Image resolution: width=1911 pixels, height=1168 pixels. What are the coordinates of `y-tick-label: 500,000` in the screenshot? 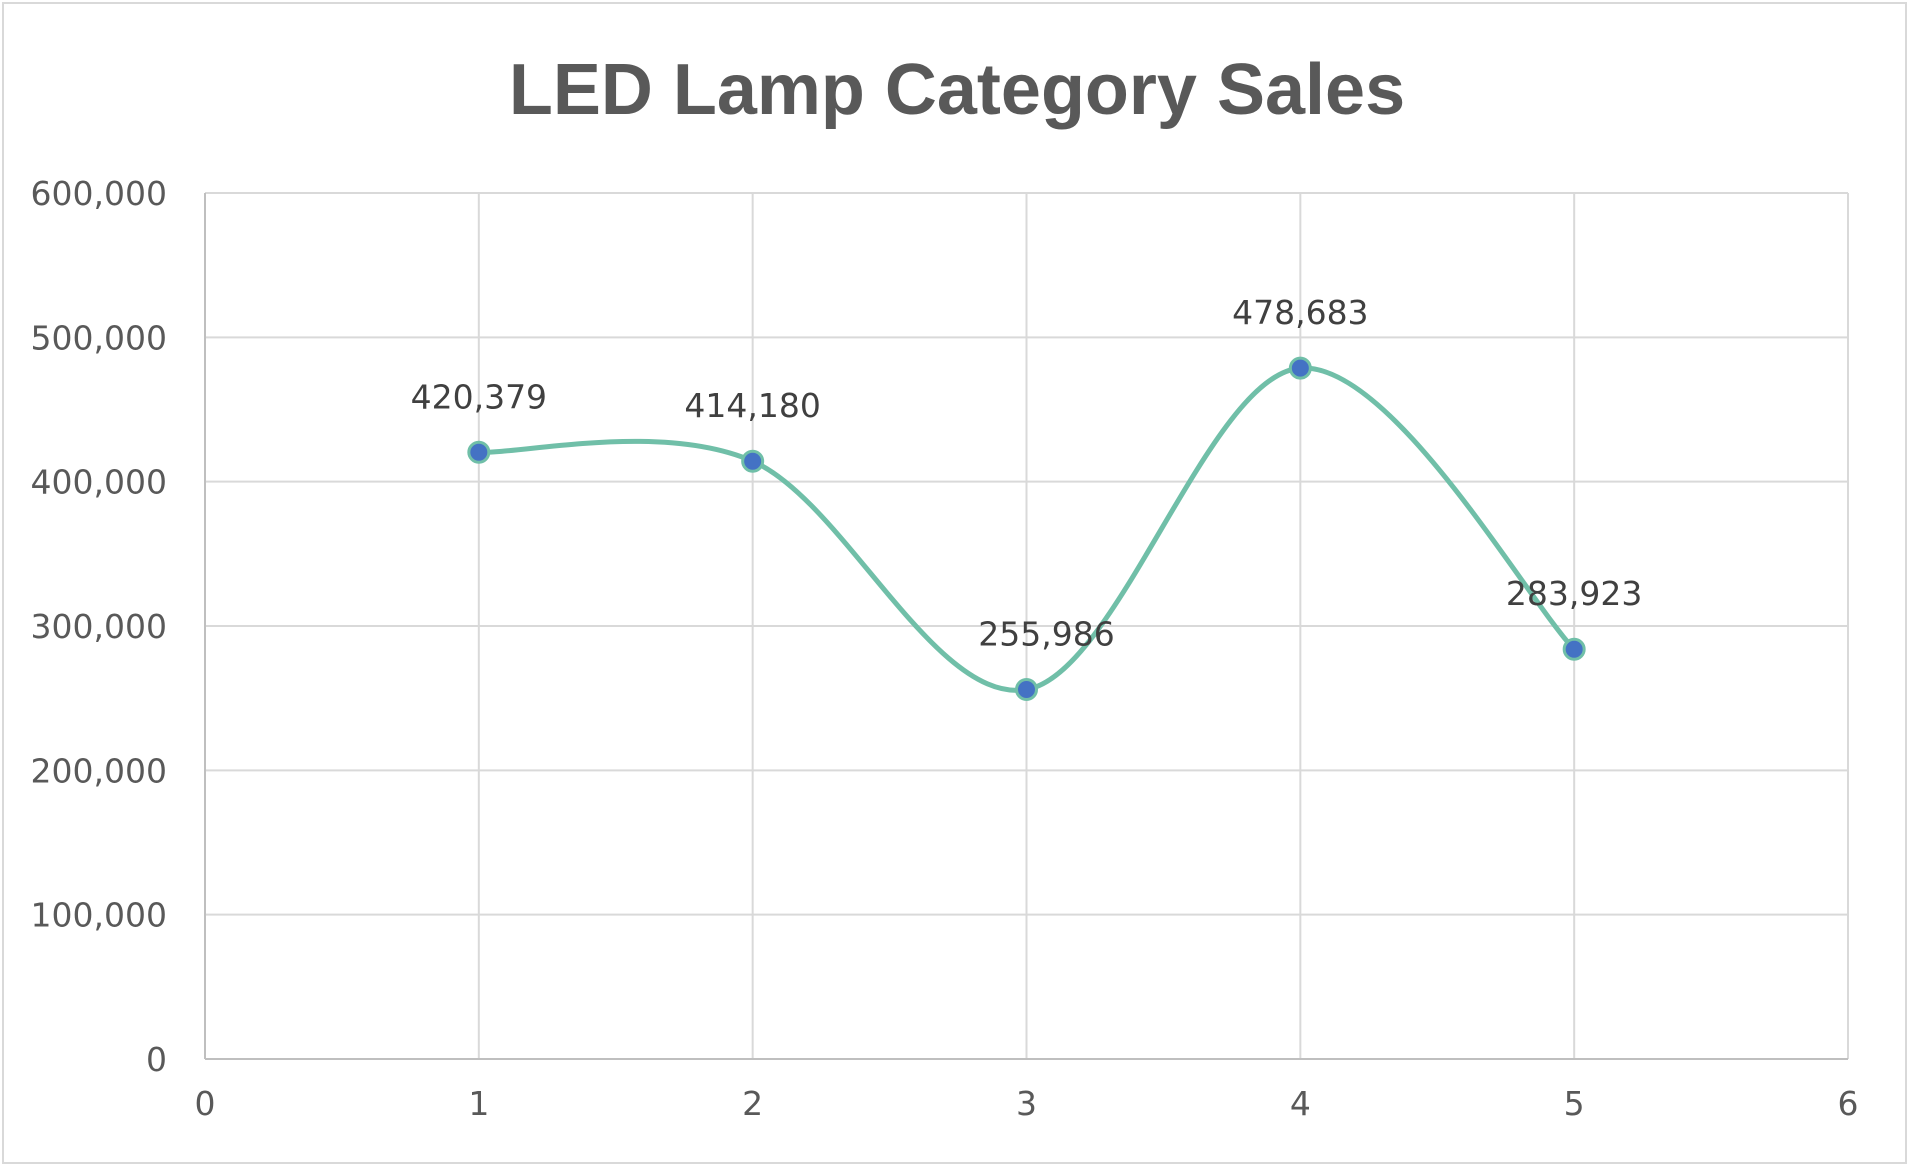 It's located at (99, 337).